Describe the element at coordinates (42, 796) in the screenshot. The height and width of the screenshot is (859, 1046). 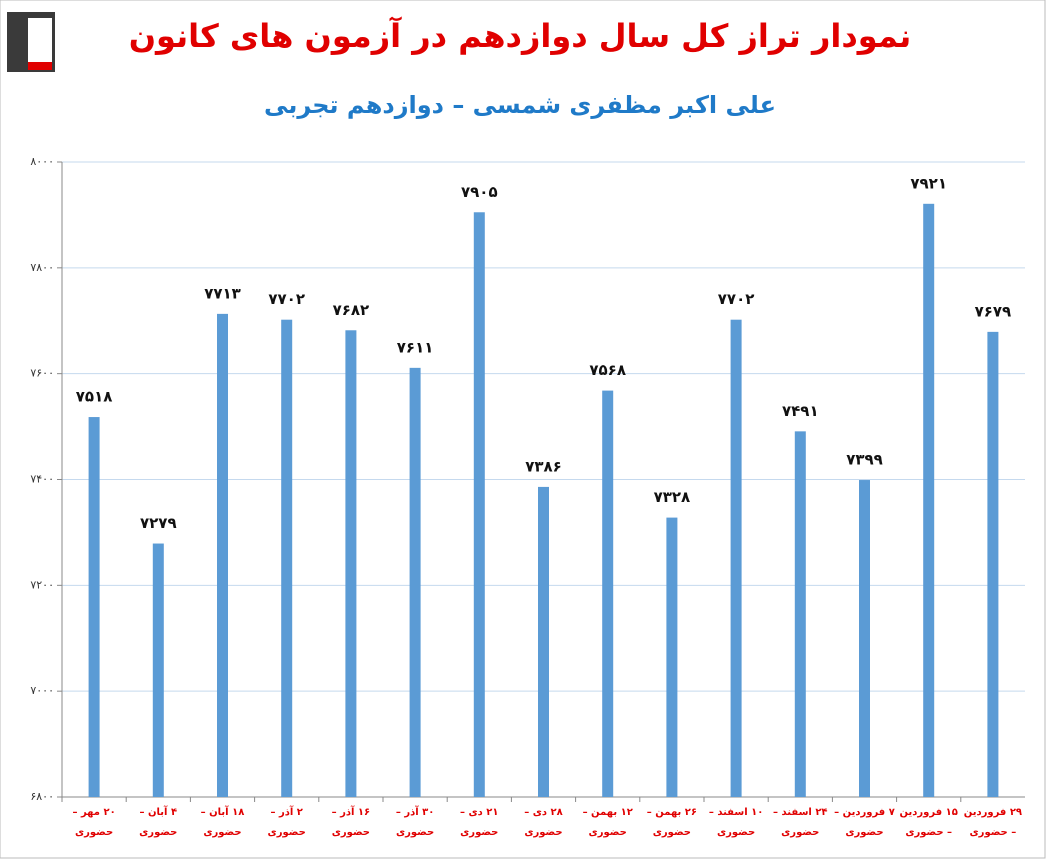
I see `y-tick-label: ۶۸۰۰` at that location.